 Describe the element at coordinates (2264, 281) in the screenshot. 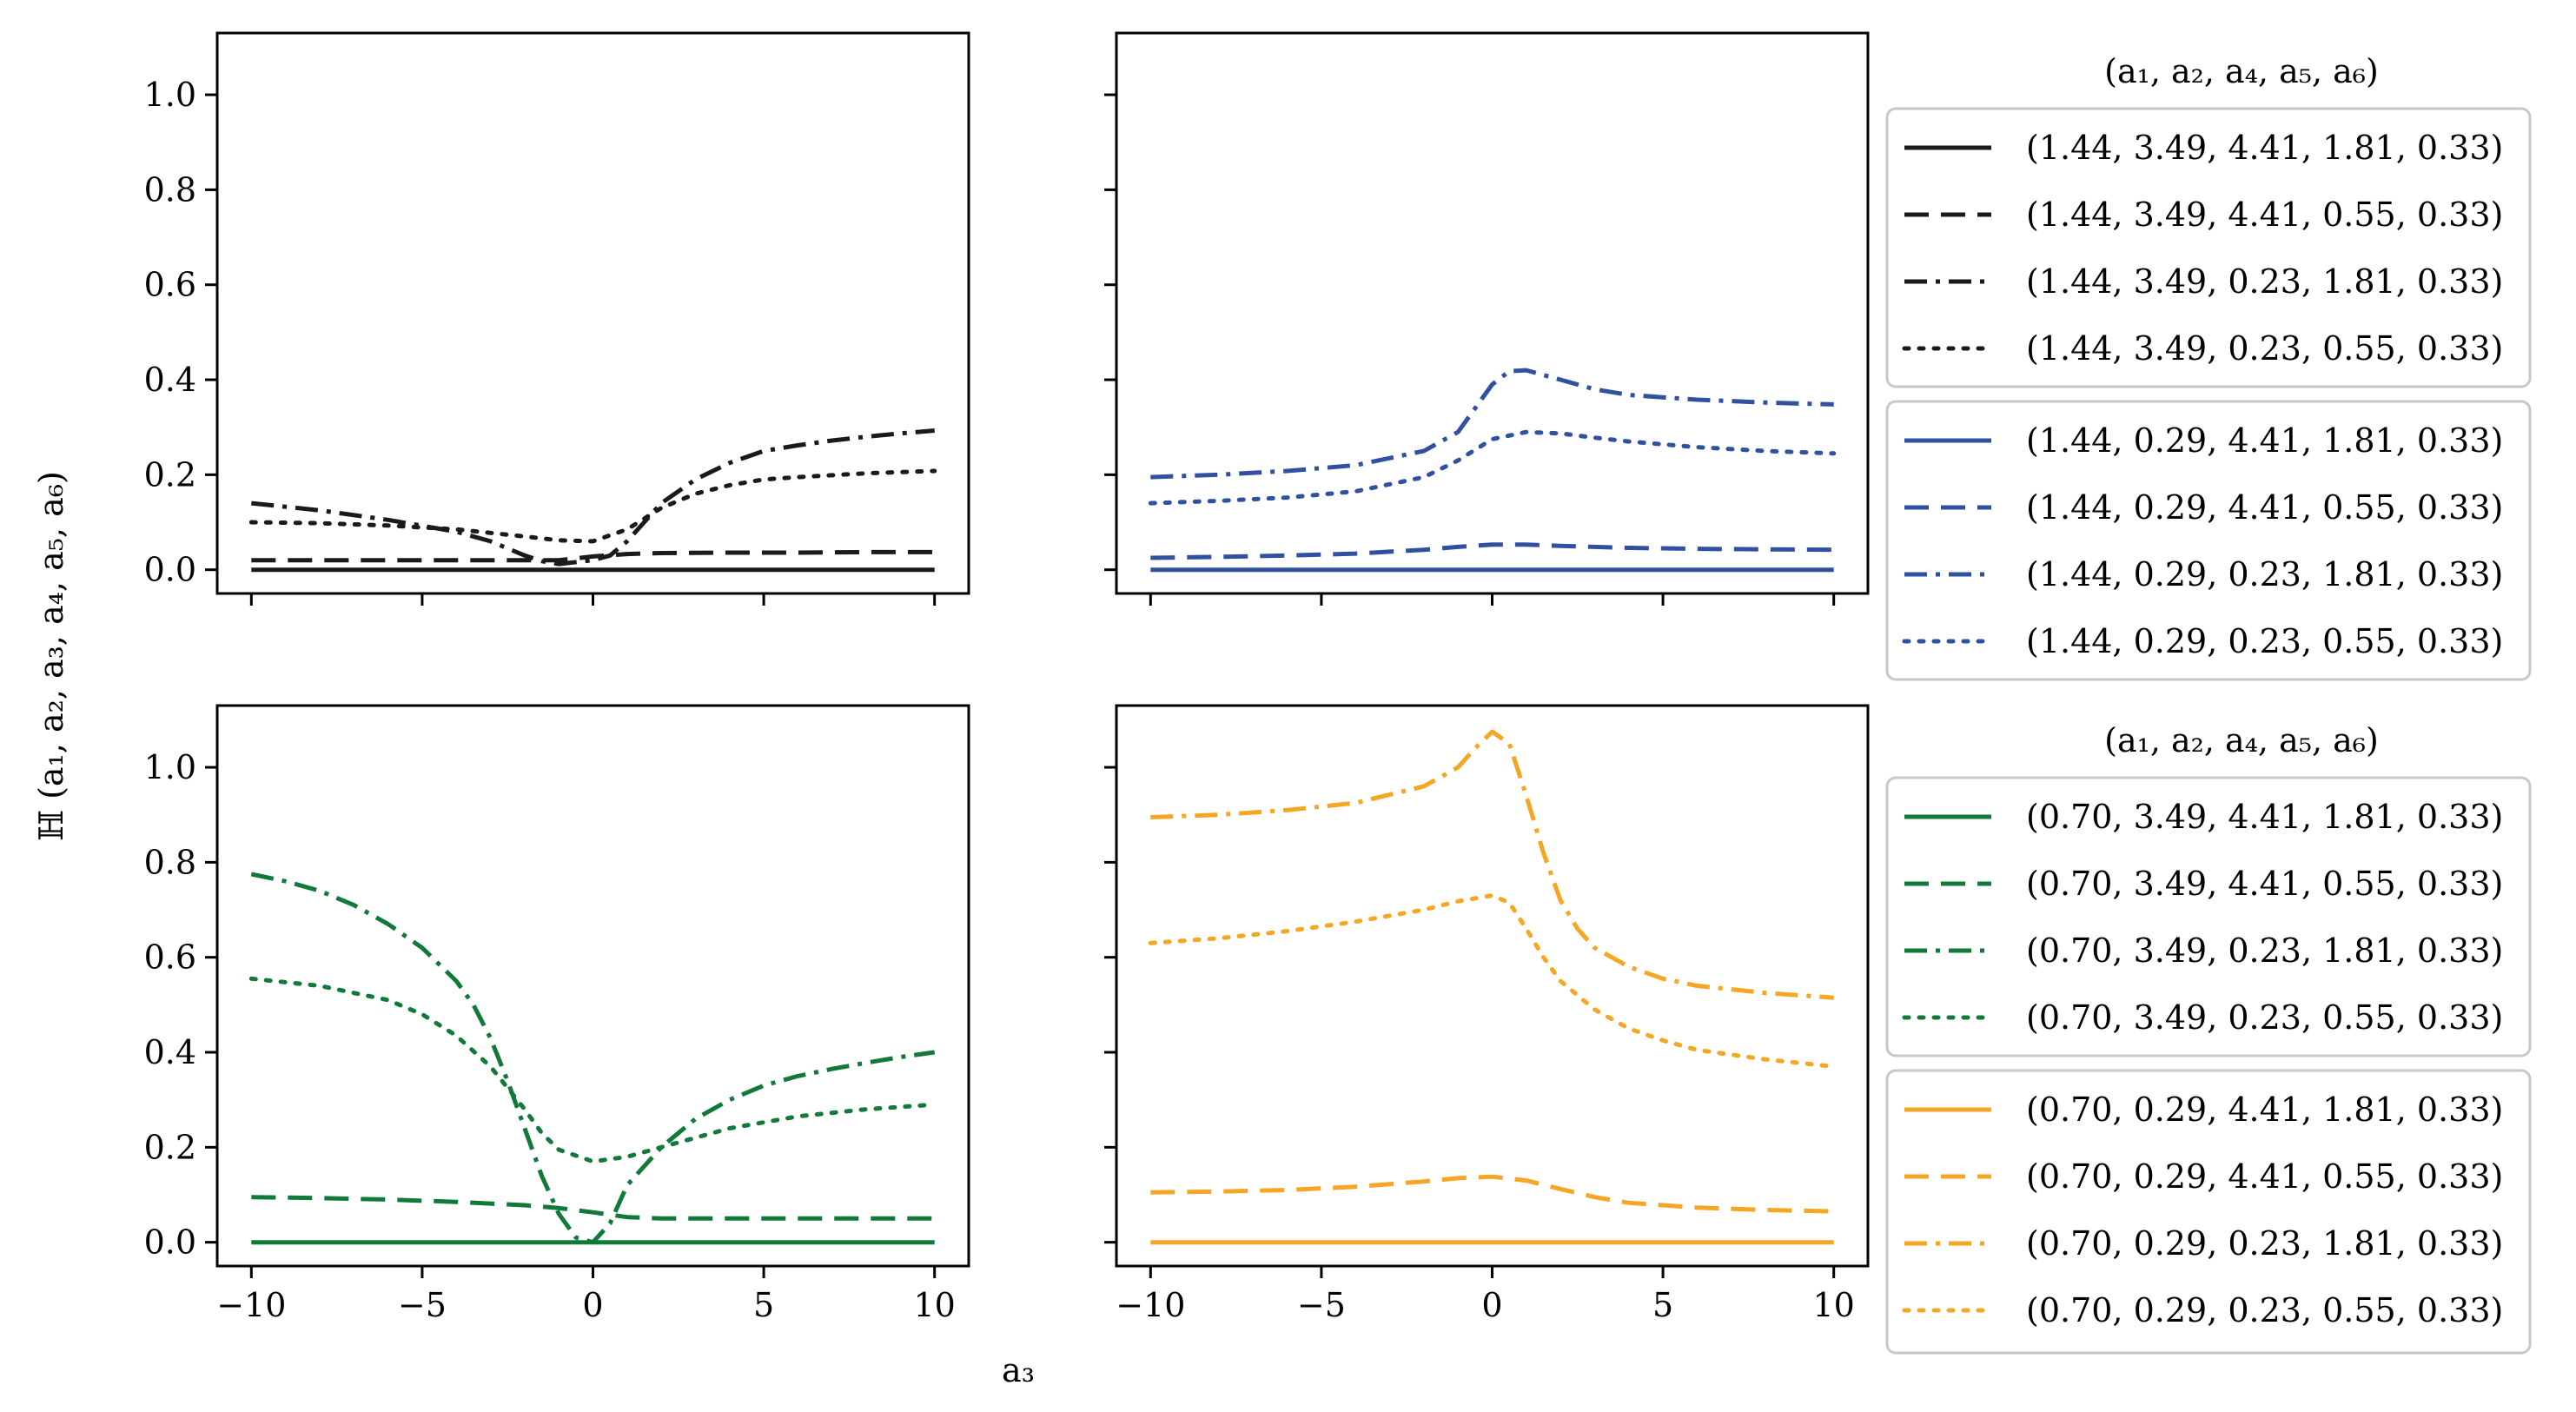

I see `legend-label: (1.44, 3.49, 0.23, 1.81, 0.33)` at that location.